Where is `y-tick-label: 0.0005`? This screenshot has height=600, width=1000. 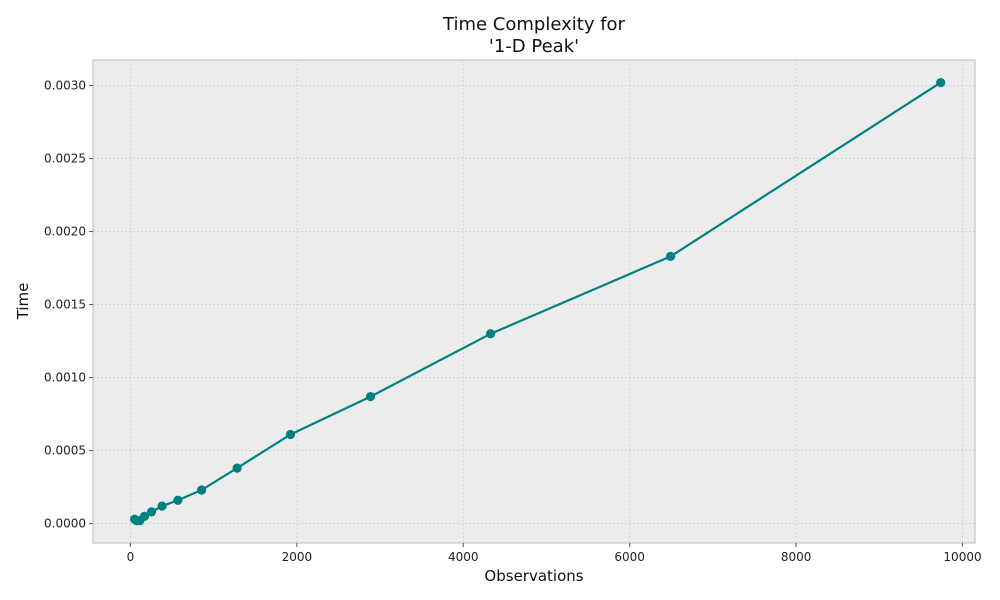
y-tick-label: 0.0005 is located at coordinates (65, 451).